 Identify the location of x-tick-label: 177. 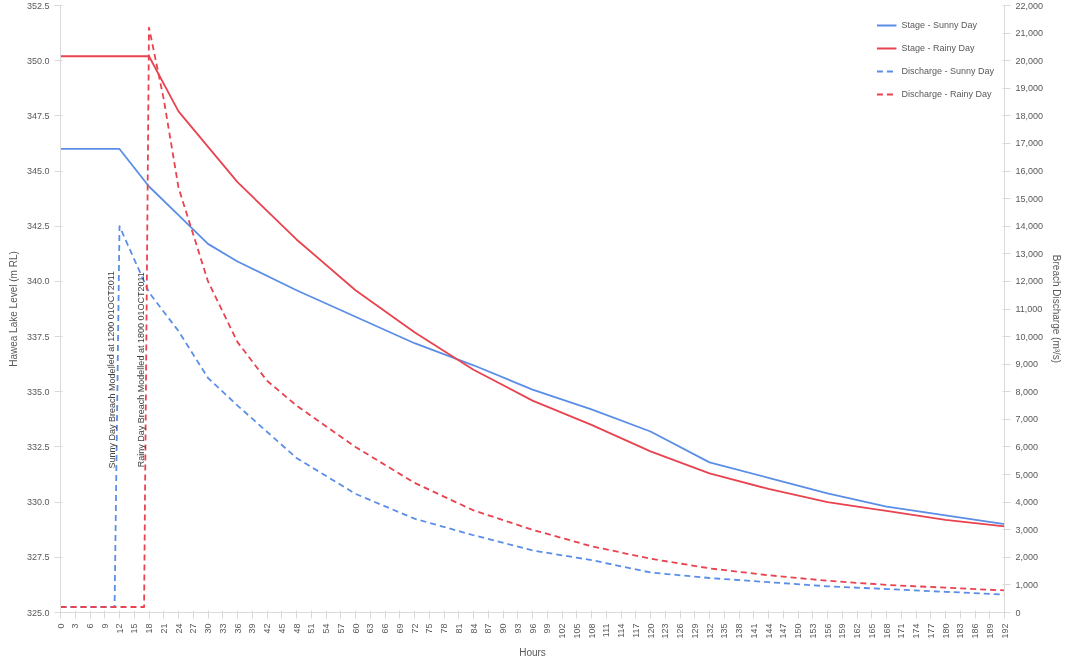
(930, 631).